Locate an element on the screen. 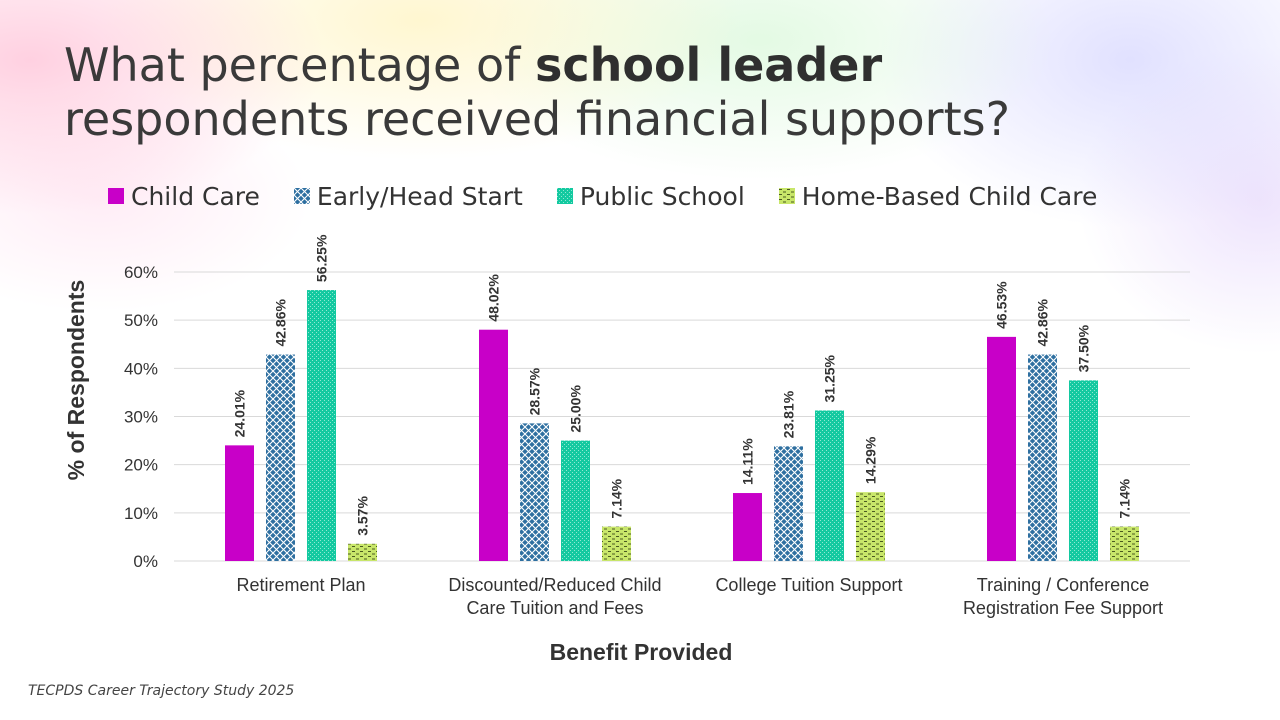 This screenshot has height=720, width=1280. legend-item-child-care: Child Care is located at coordinates (184, 196).